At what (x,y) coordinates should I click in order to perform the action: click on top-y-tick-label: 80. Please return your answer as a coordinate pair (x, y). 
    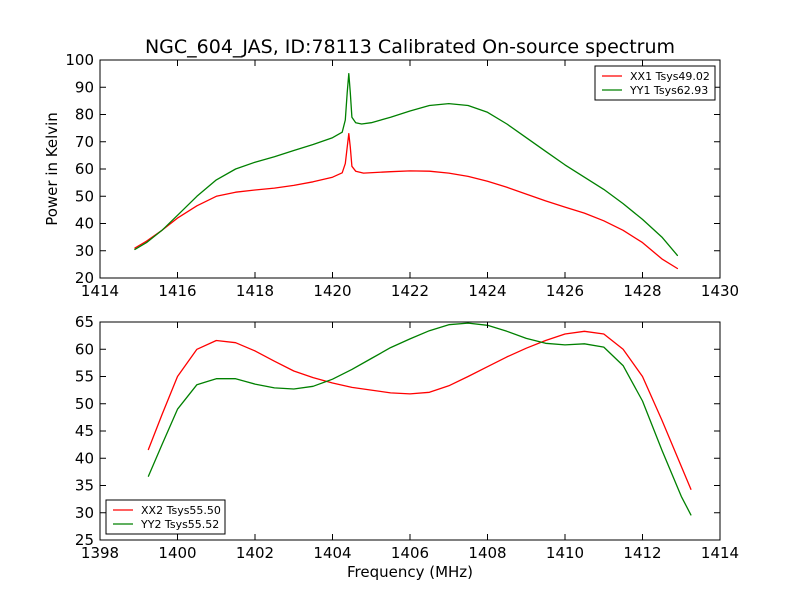
    Looking at the image, I should click on (84, 115).